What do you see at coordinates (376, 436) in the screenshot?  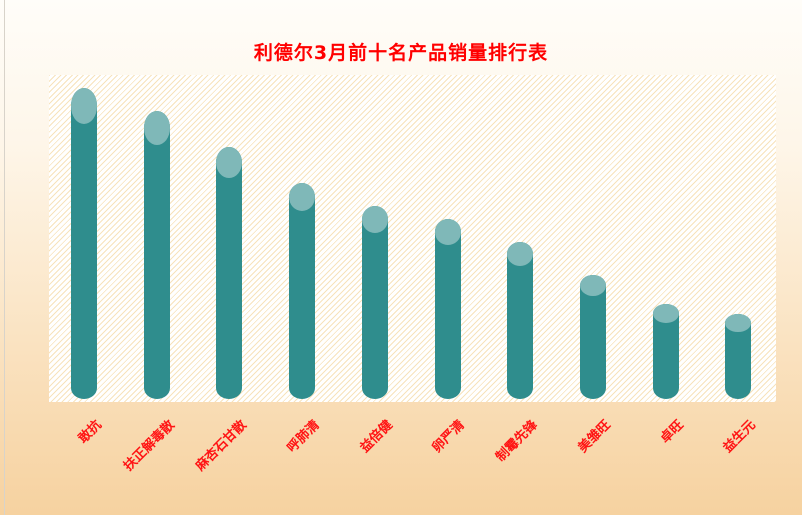 I see `category-label-5: 益倍健` at bounding box center [376, 436].